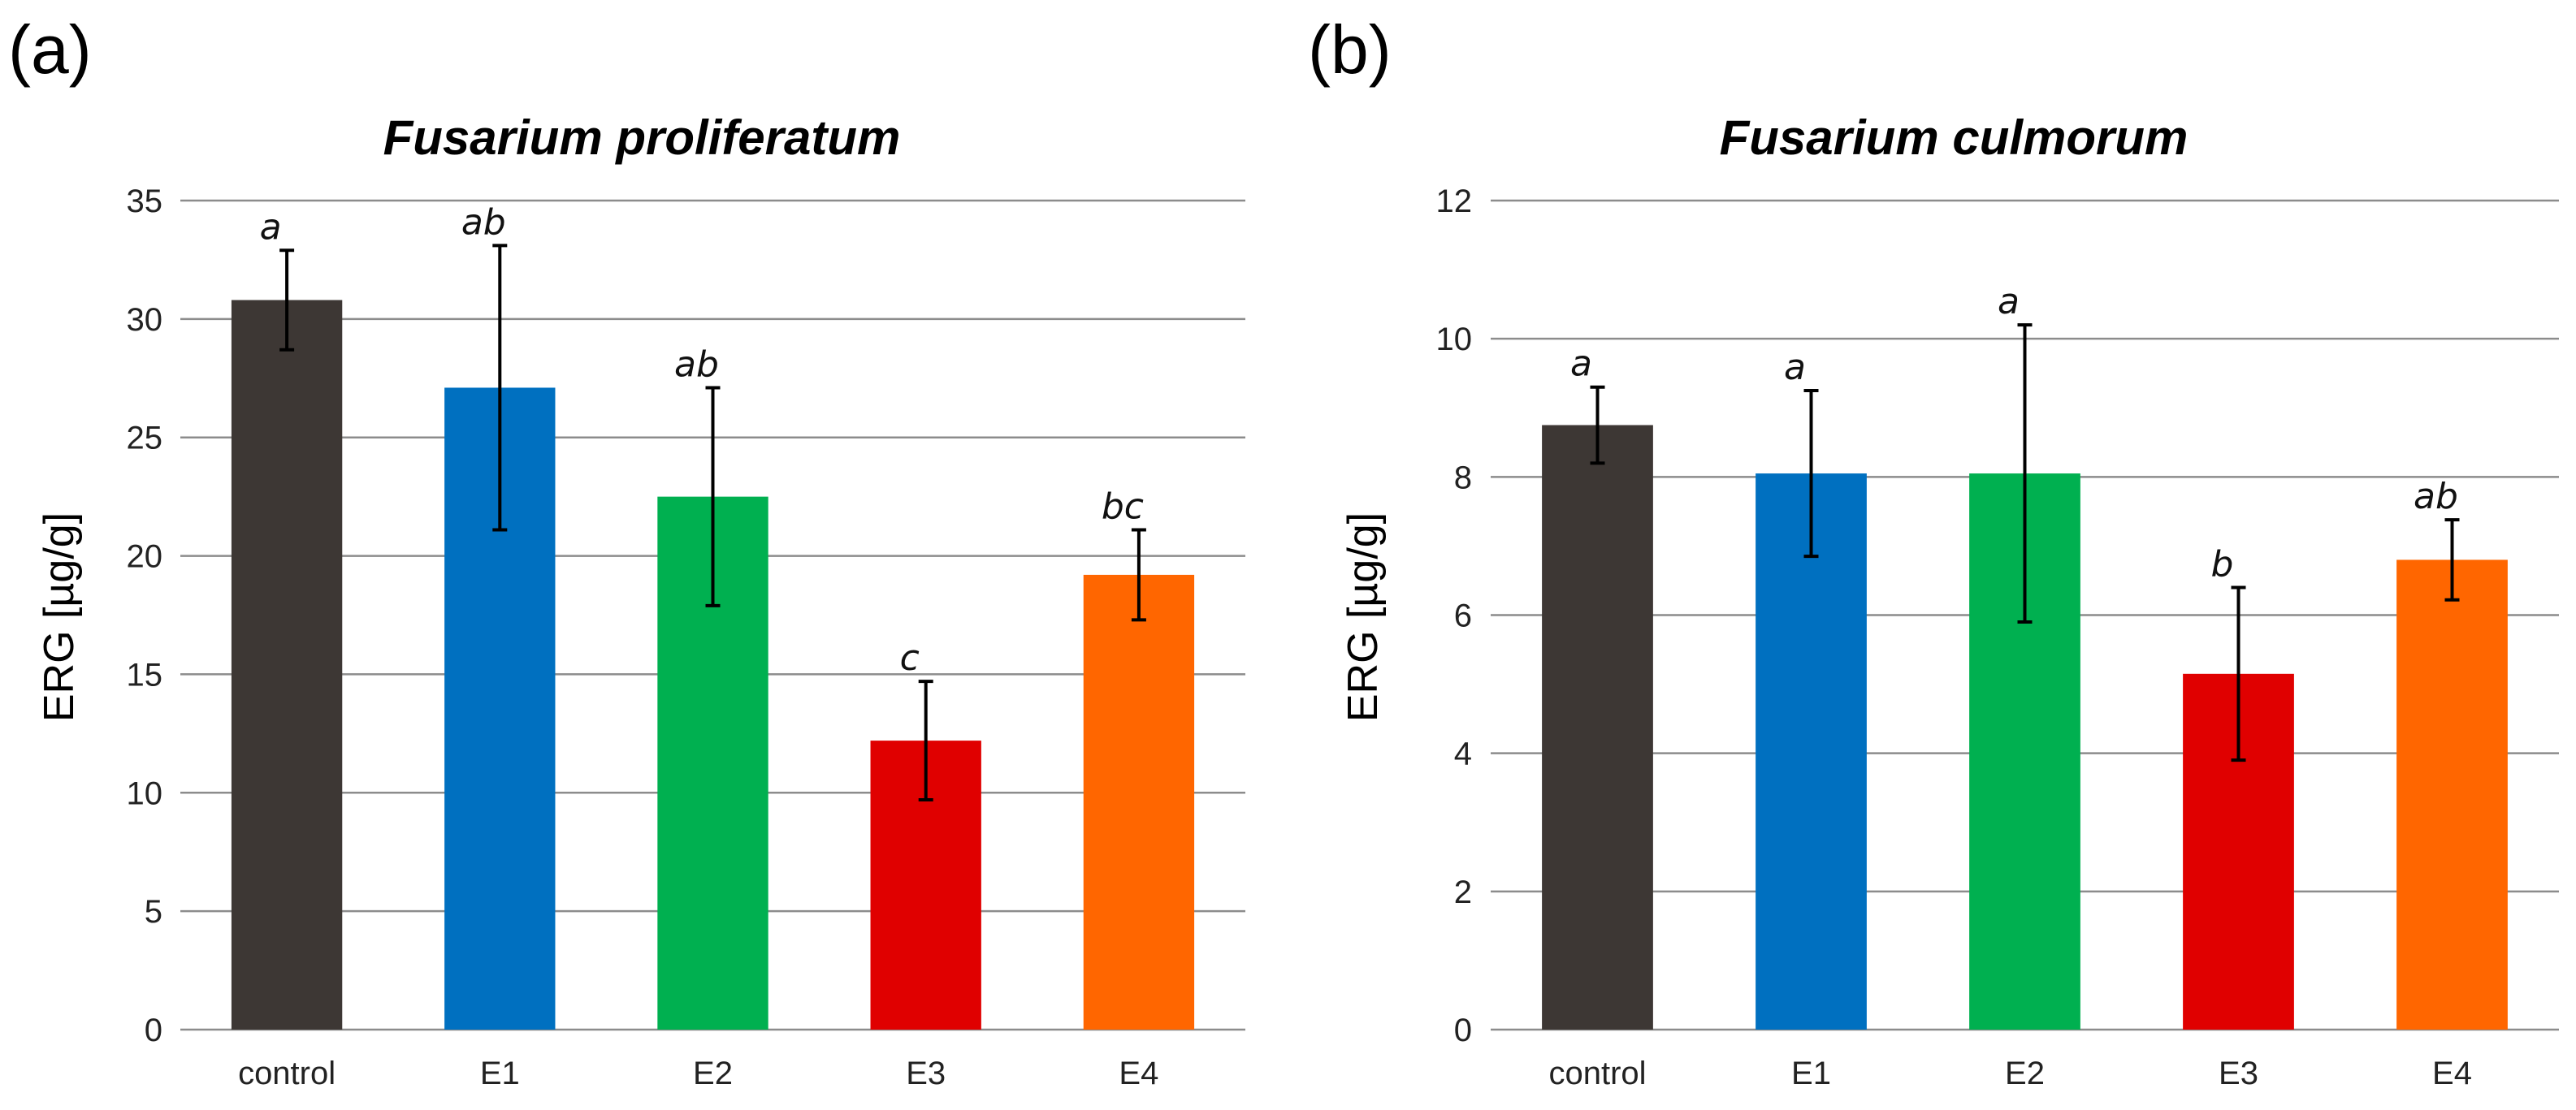 The width and height of the screenshot is (2576, 1110). Describe the element at coordinates (642, 137) in the screenshot. I see `chart-title-a: Fusarium proliferatum` at that location.